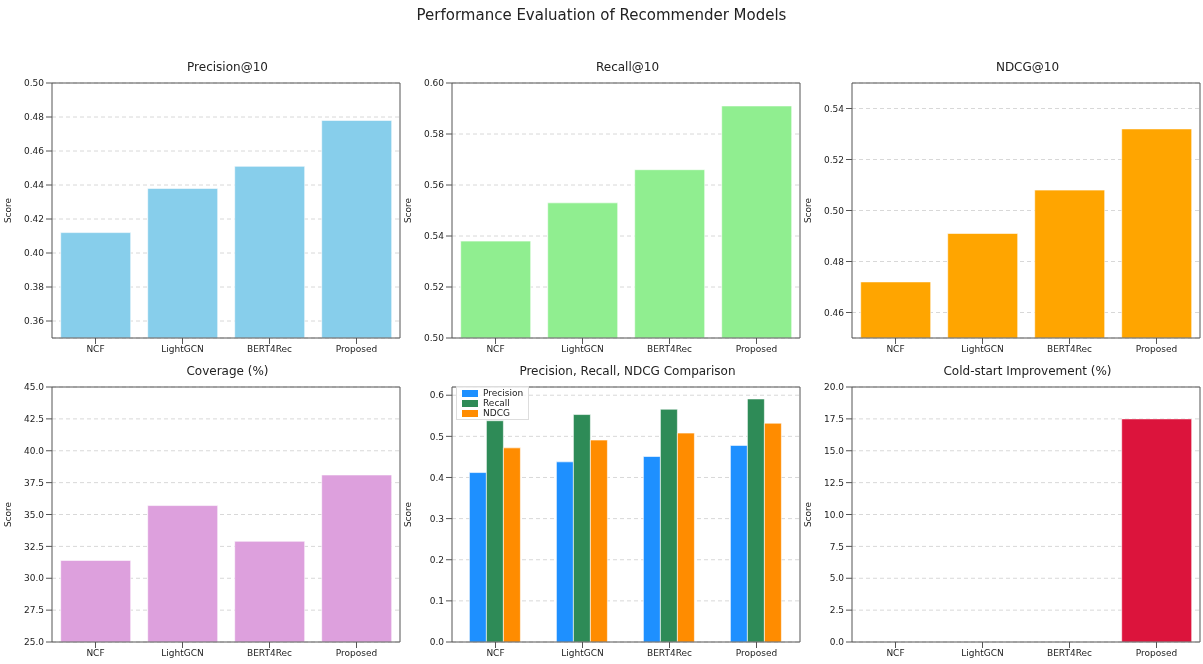  Describe the element at coordinates (34, 387) in the screenshot. I see `y-tick-label: 45.0` at that location.